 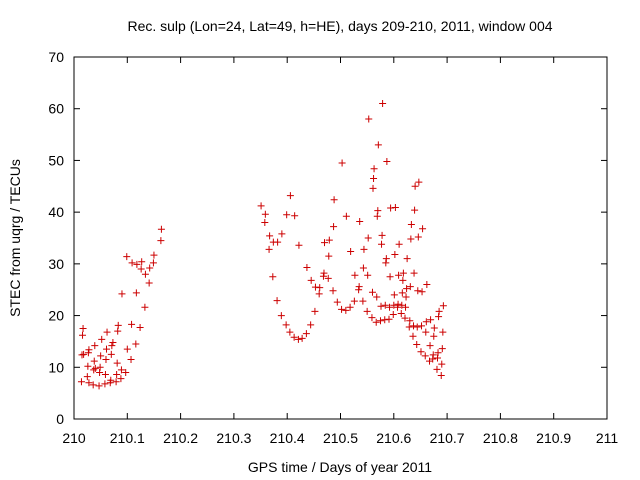 What do you see at coordinates (56, 109) in the screenshot?
I see `y-tick-label: 60` at bounding box center [56, 109].